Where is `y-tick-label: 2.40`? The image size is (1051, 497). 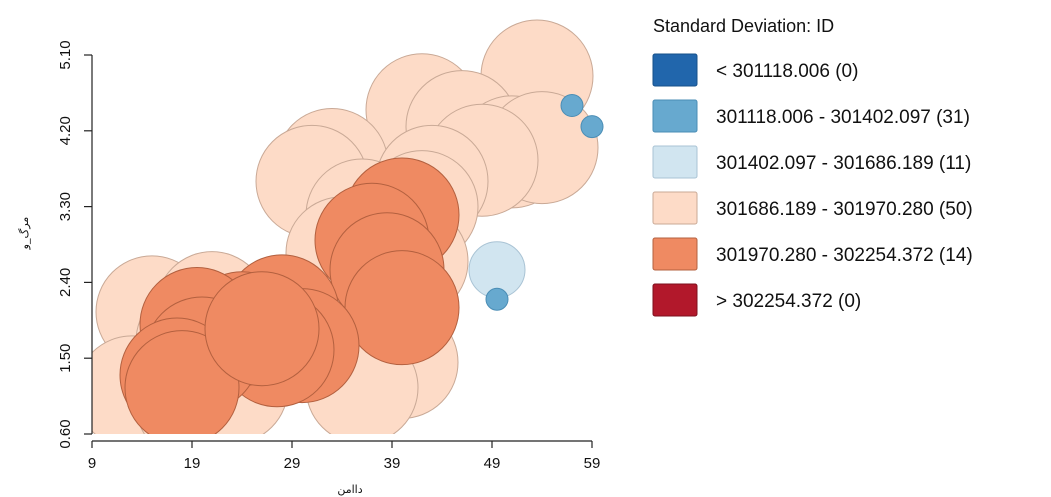
y-tick-label: 2.40 is located at coordinates (65, 282).